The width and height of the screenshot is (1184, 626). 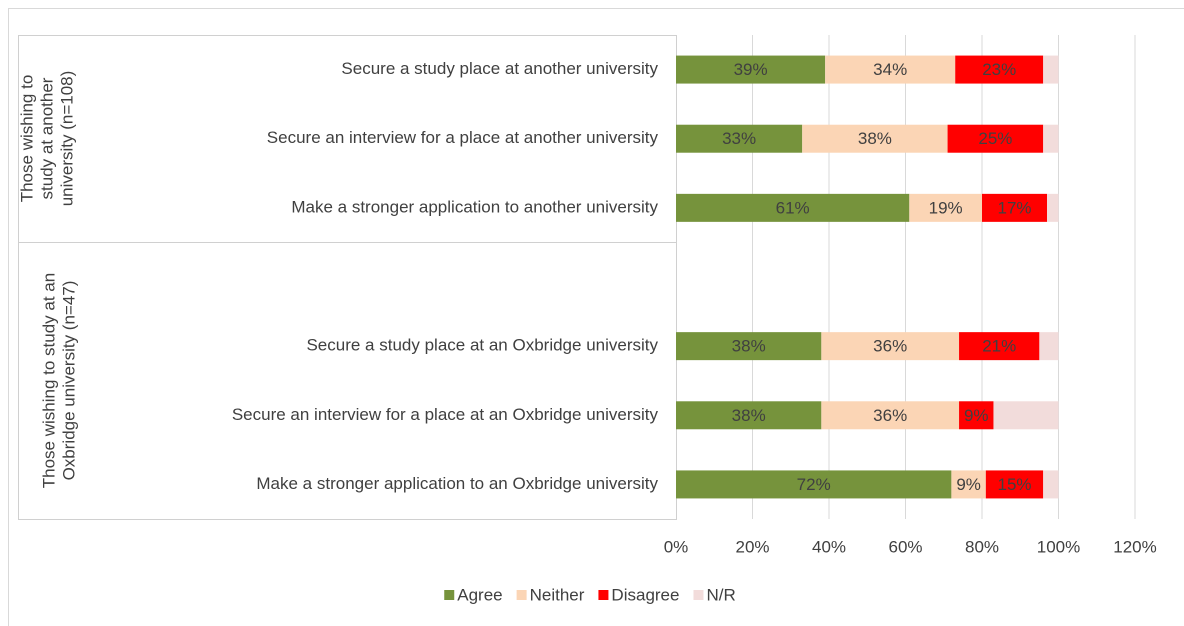 I want to click on data-label: 72%, so click(x=814, y=484).